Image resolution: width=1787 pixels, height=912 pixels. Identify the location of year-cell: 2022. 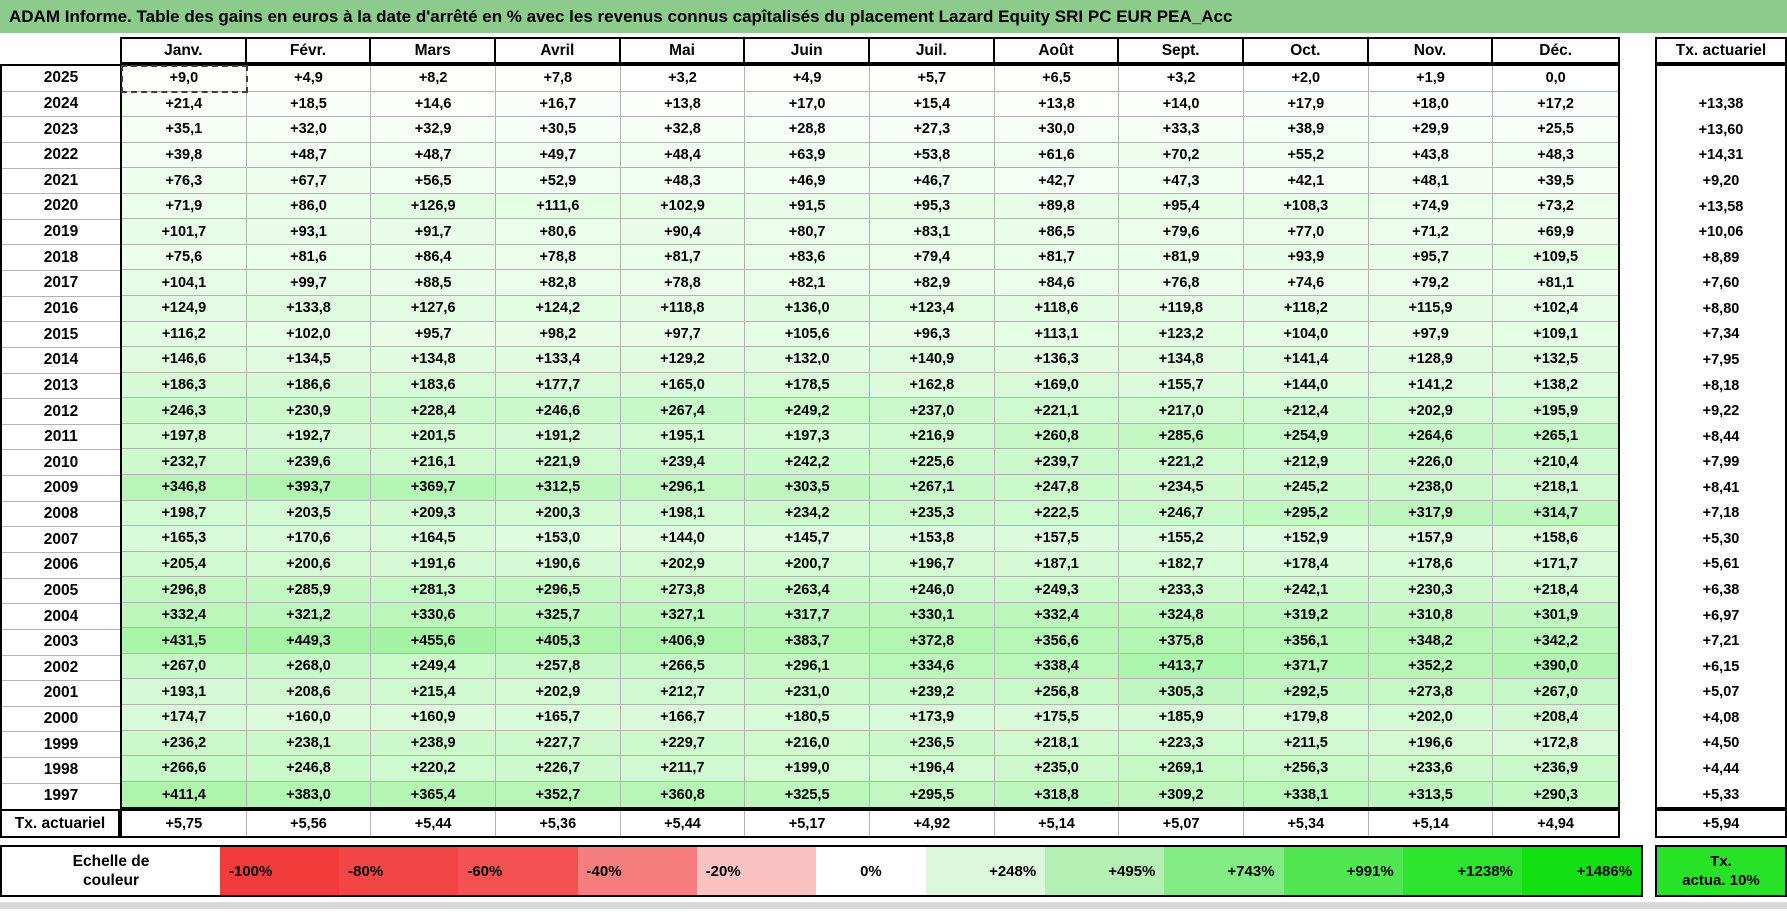
(61, 155).